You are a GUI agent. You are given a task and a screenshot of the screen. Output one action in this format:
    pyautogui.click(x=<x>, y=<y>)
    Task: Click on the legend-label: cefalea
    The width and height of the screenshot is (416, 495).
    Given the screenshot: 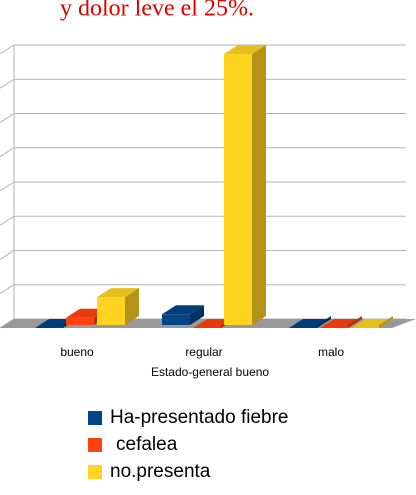 What is the action you would take?
    pyautogui.click(x=147, y=444)
    